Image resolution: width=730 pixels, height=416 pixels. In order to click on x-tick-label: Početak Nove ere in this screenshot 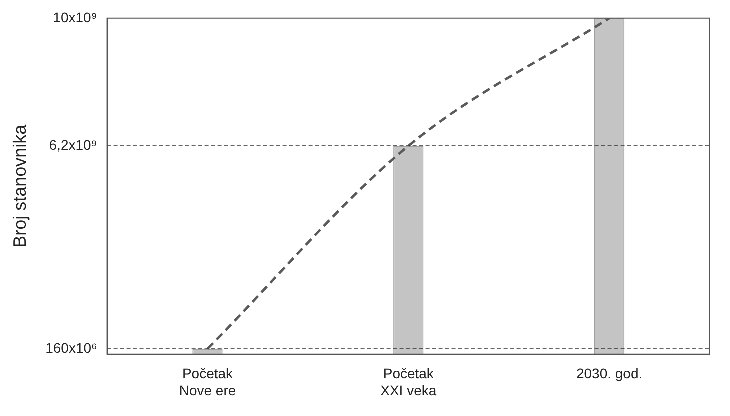, I will do `click(207, 382)`.